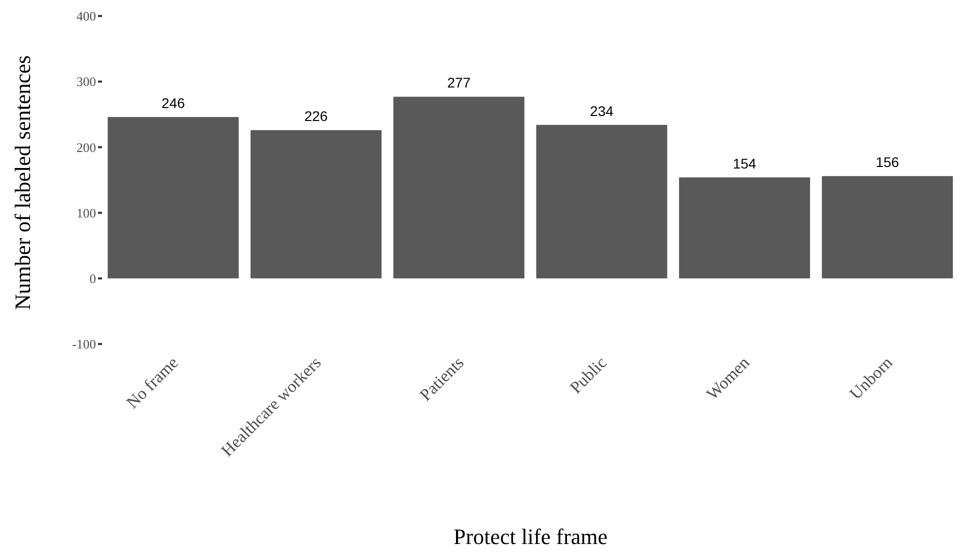 The image size is (969, 556). Describe the element at coordinates (602, 110) in the screenshot. I see `data-label: 234` at that location.